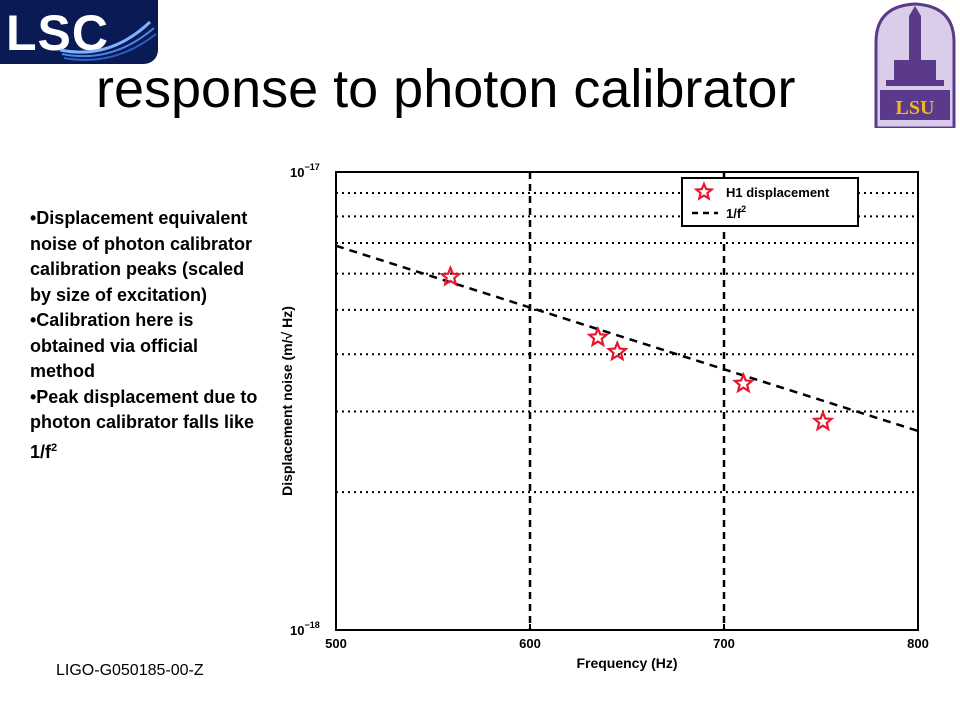  Describe the element at coordinates (130, 670) in the screenshot. I see `document-id: LIGO-G050185-00-Z` at that location.